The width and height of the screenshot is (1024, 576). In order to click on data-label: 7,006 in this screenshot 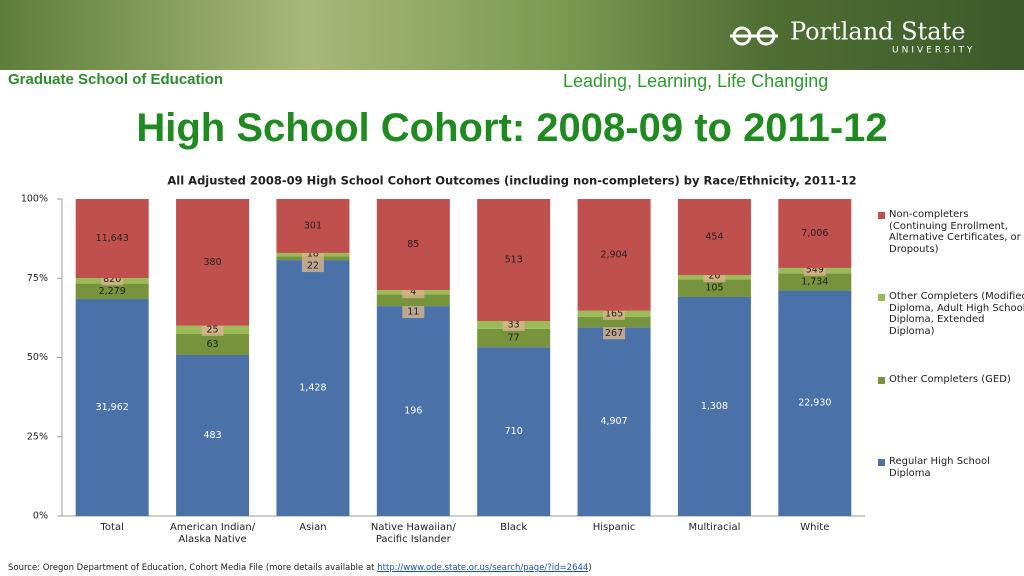, I will do `click(814, 233)`.